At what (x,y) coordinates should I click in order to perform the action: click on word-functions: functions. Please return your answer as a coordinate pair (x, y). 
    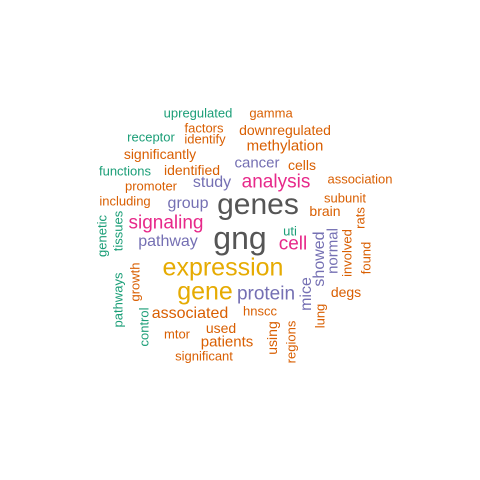
    Looking at the image, I should click on (125, 171).